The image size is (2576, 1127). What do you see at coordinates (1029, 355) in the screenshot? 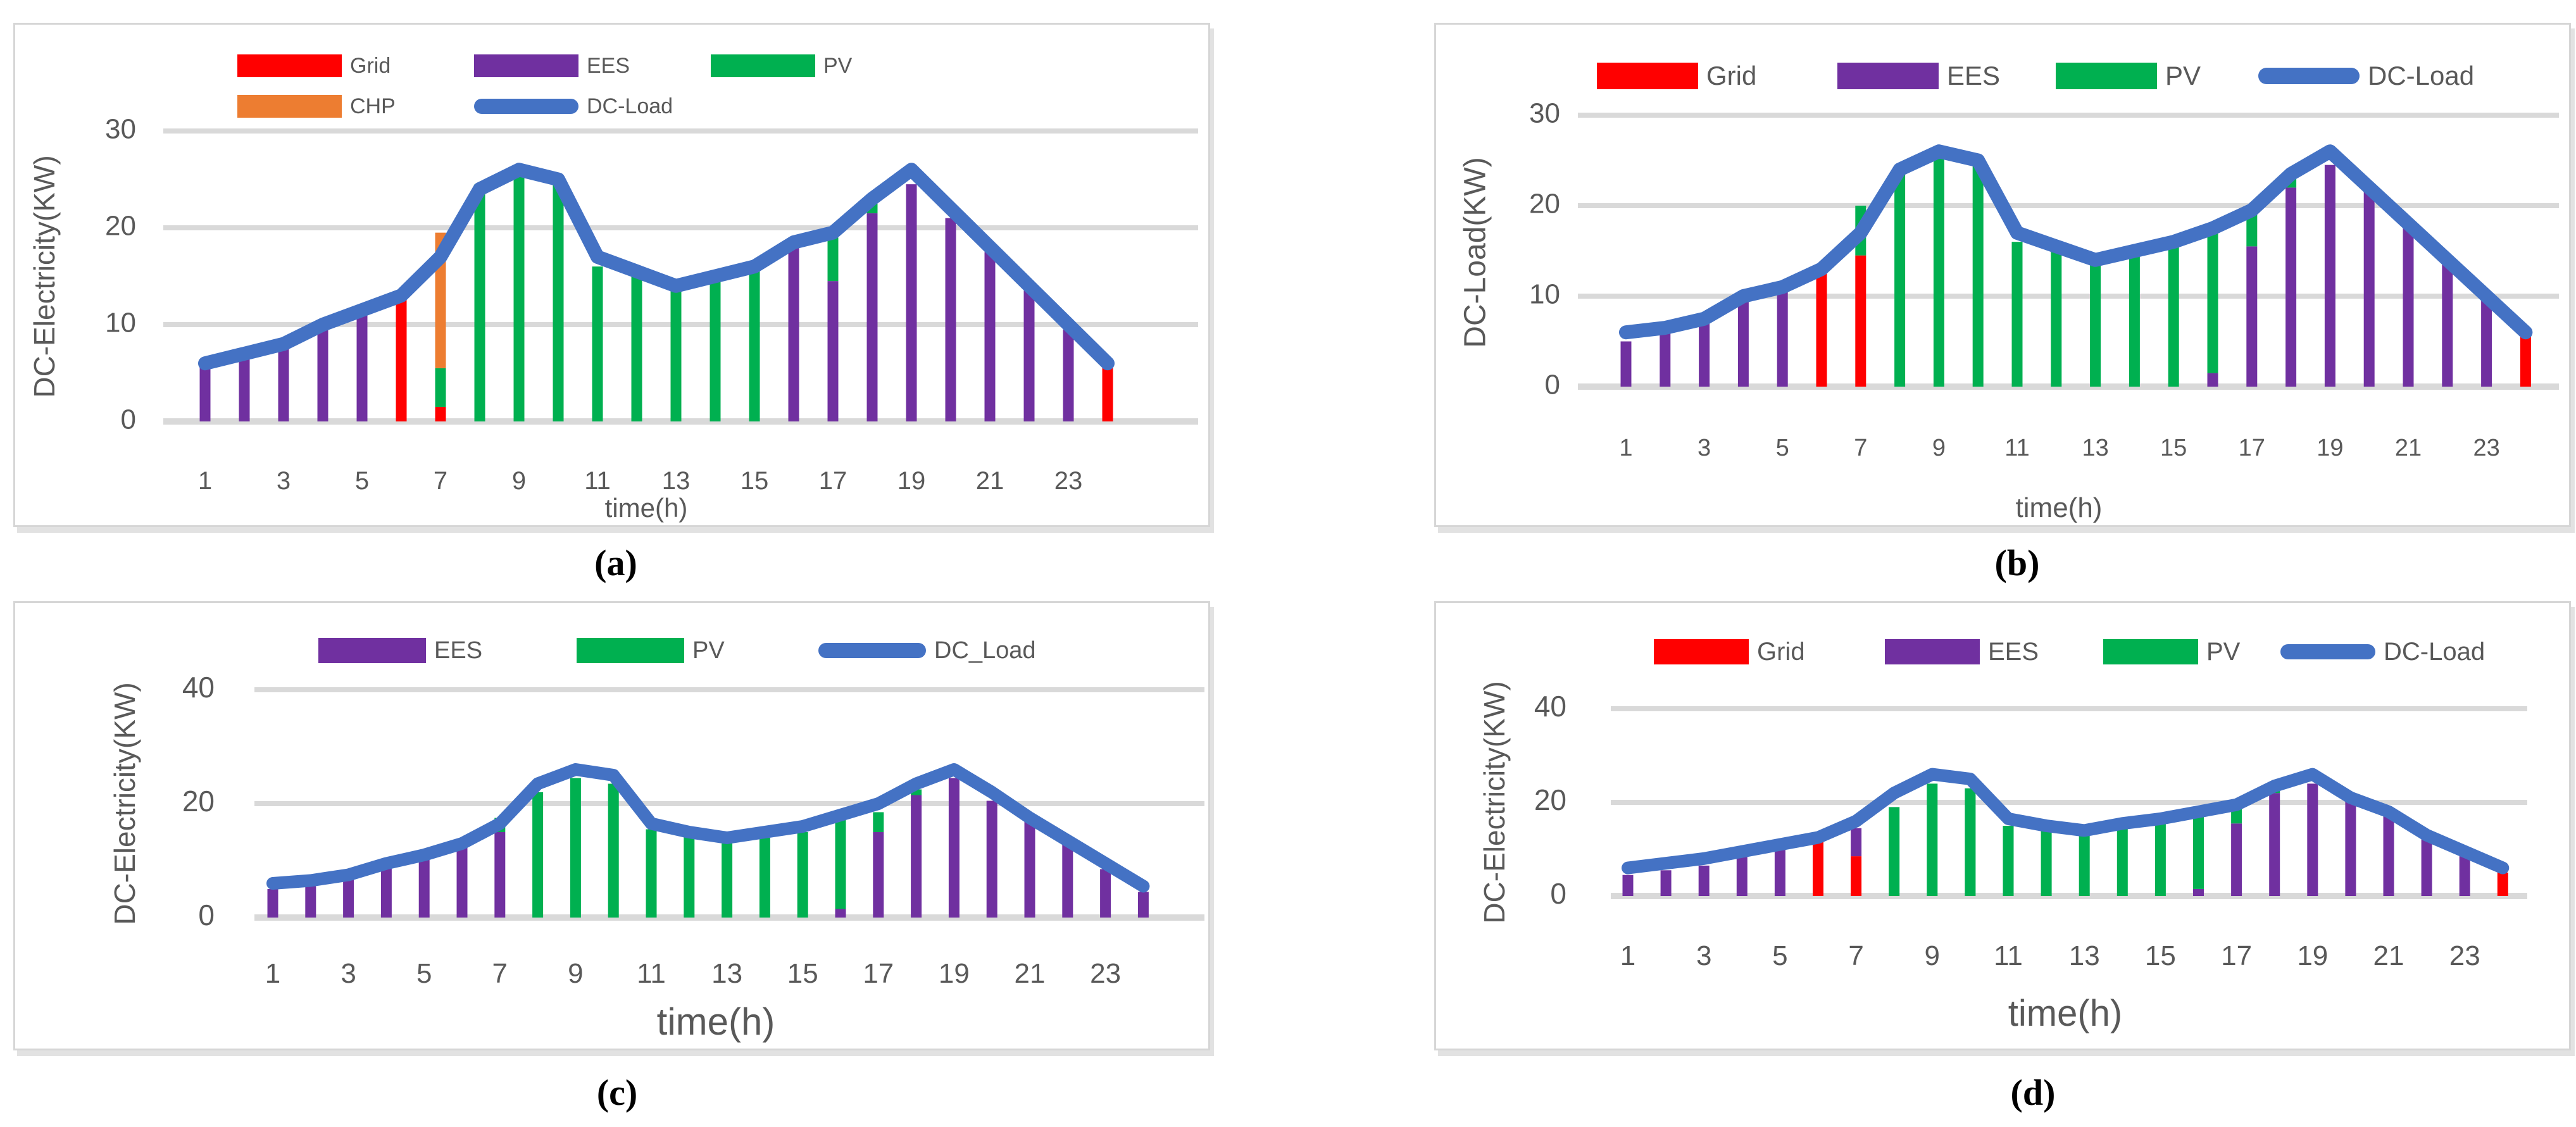
I see `bar-hour-22-ees` at bounding box center [1029, 355].